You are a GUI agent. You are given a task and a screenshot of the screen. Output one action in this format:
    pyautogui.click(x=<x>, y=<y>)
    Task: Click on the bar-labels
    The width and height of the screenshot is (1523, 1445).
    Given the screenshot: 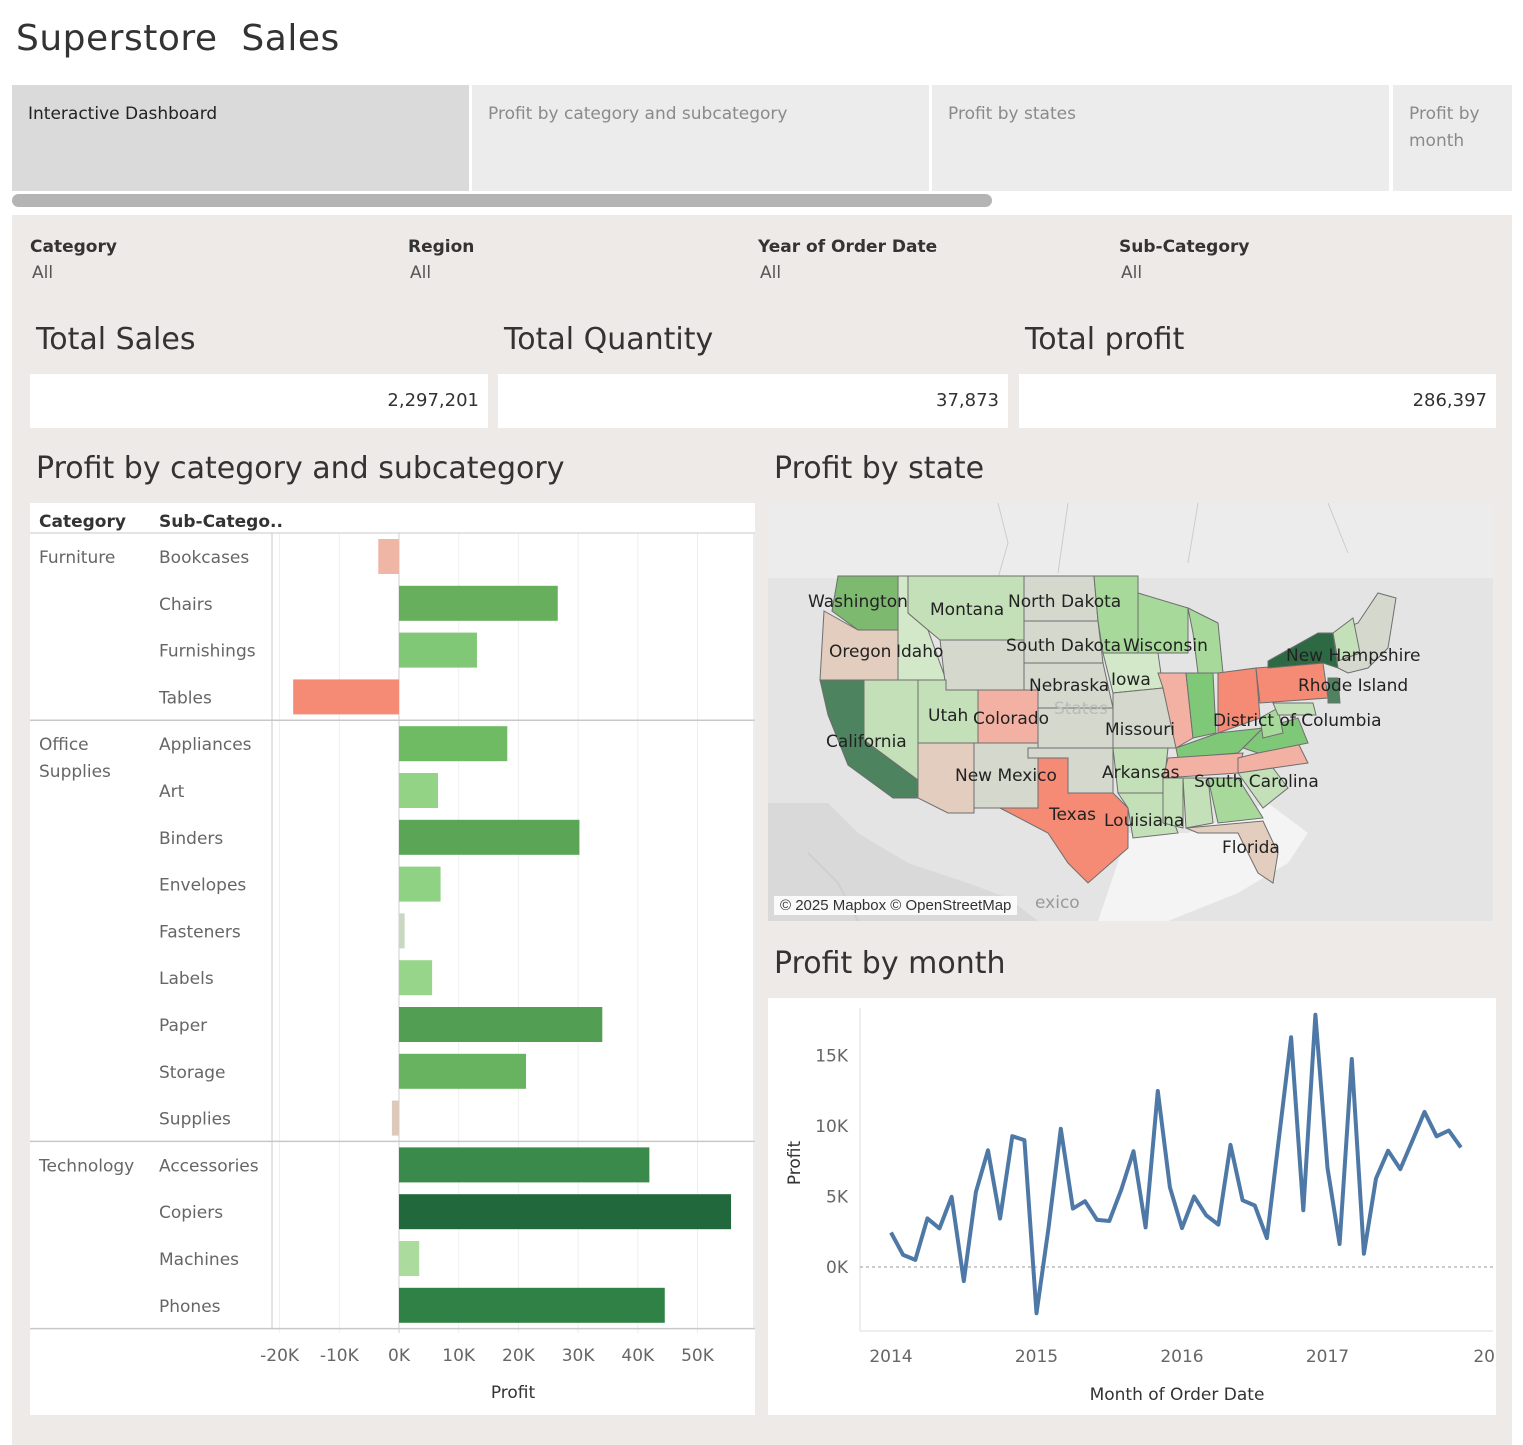 What is the action you would take?
    pyautogui.click(x=416, y=978)
    